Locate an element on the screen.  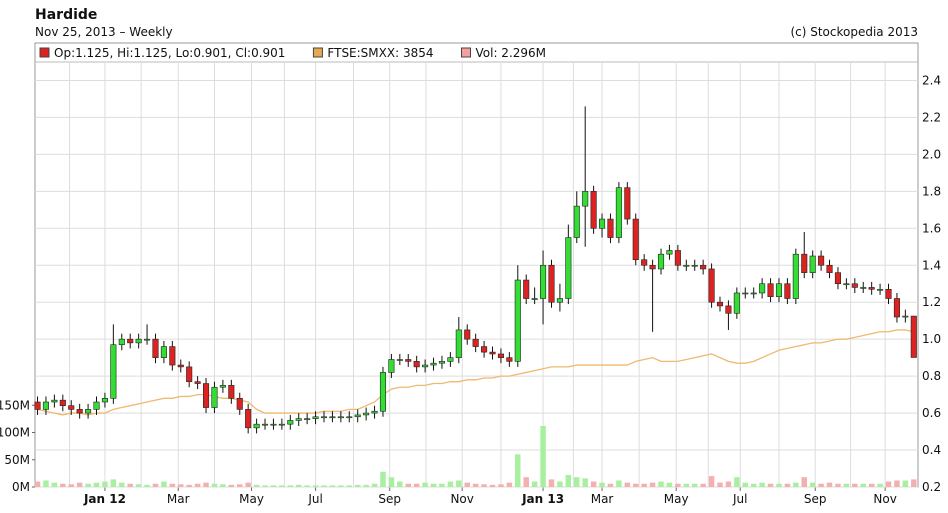
x-tick-label: May is located at coordinates (251, 499).